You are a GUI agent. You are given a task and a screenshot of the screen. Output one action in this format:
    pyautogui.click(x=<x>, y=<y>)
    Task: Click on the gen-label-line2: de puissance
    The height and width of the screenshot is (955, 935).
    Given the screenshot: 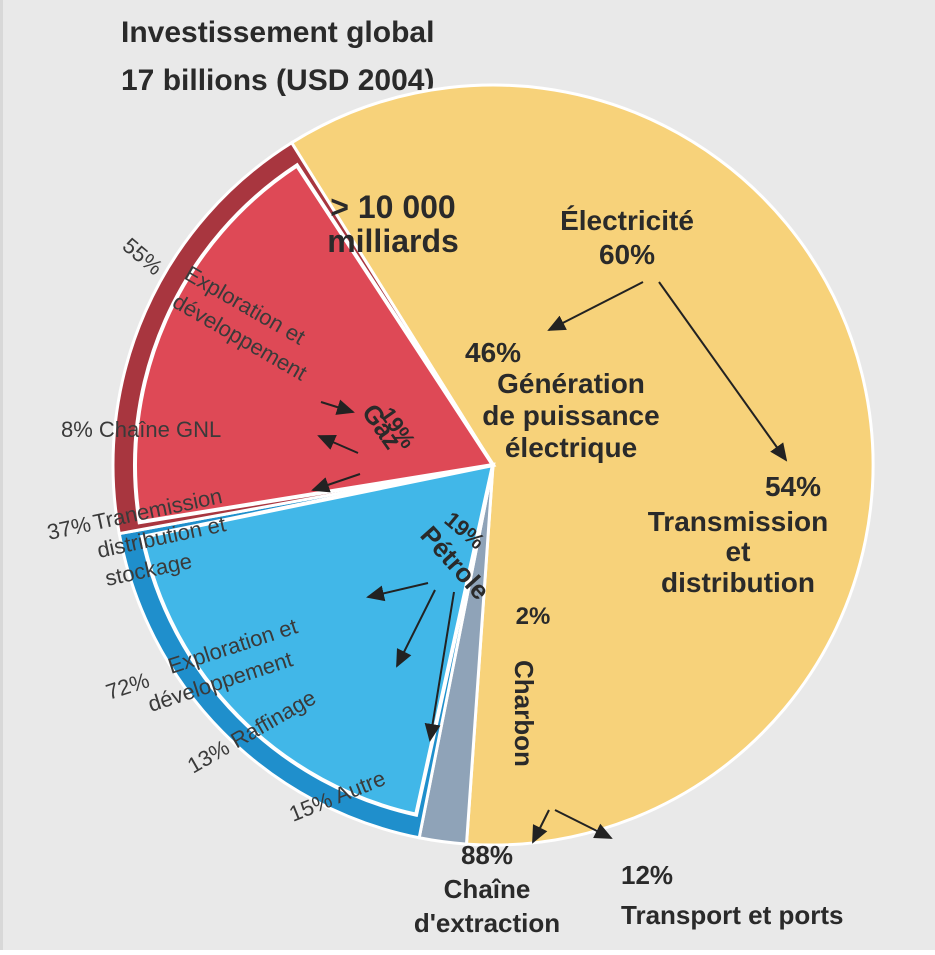 What is the action you would take?
    pyautogui.click(x=570, y=415)
    